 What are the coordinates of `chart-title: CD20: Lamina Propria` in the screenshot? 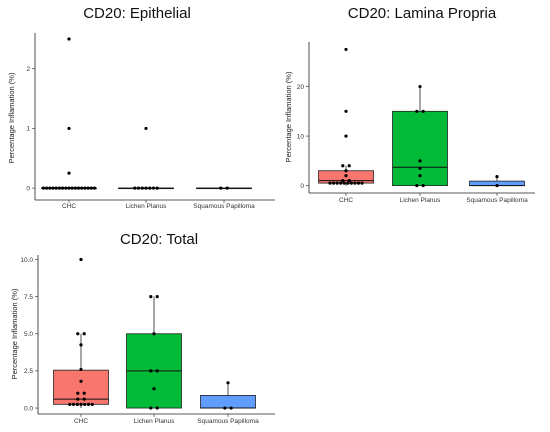 It's located at (422, 13).